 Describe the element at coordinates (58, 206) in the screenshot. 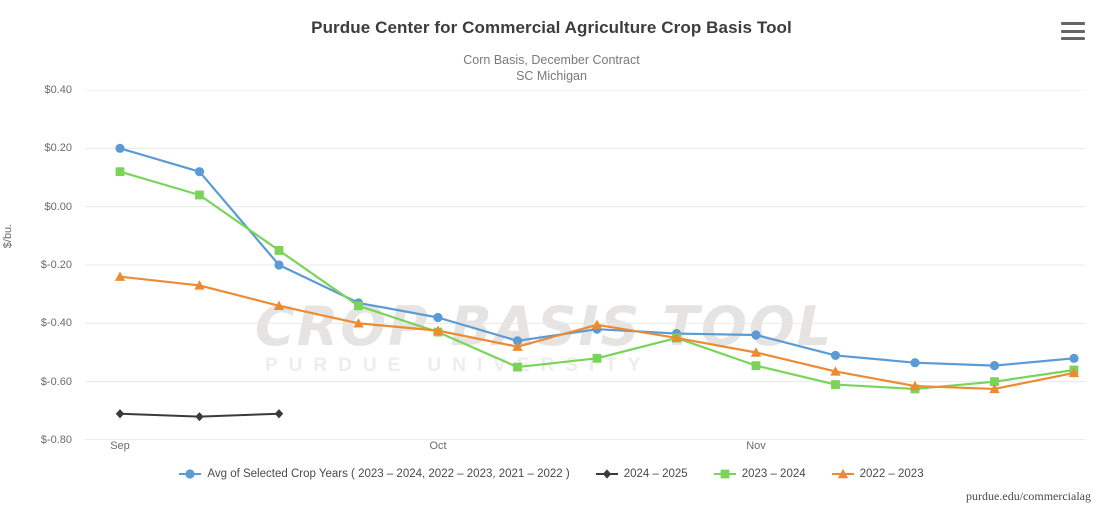

I see `y-tick-label: $0.00` at that location.